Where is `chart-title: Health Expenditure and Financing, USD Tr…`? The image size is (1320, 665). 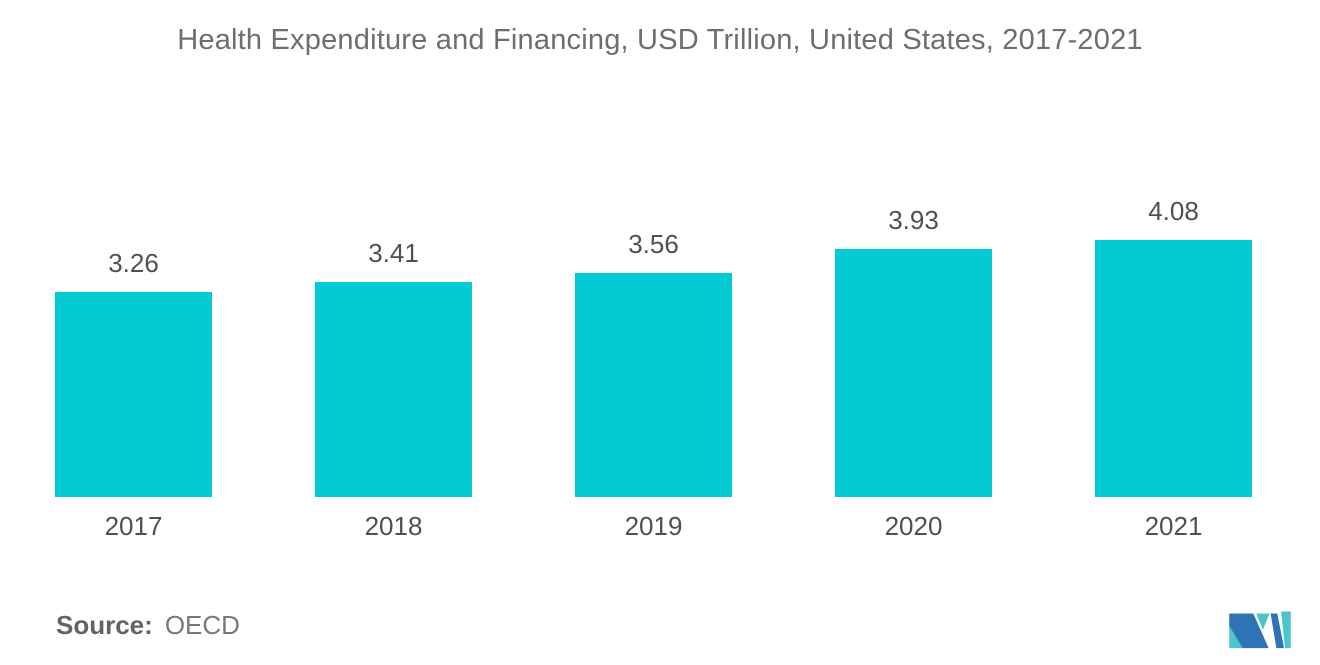
chart-title: Health Expenditure and Financing, USD Tr… is located at coordinates (660, 40).